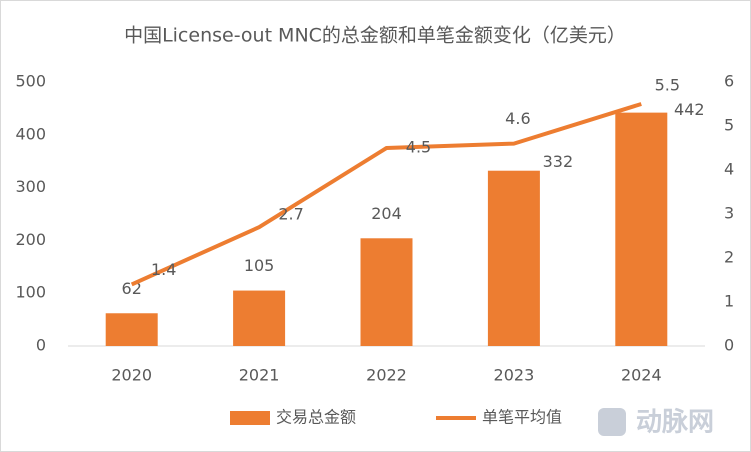  What do you see at coordinates (641, 375) in the screenshot?
I see `x-tick-label: 2024` at bounding box center [641, 375].